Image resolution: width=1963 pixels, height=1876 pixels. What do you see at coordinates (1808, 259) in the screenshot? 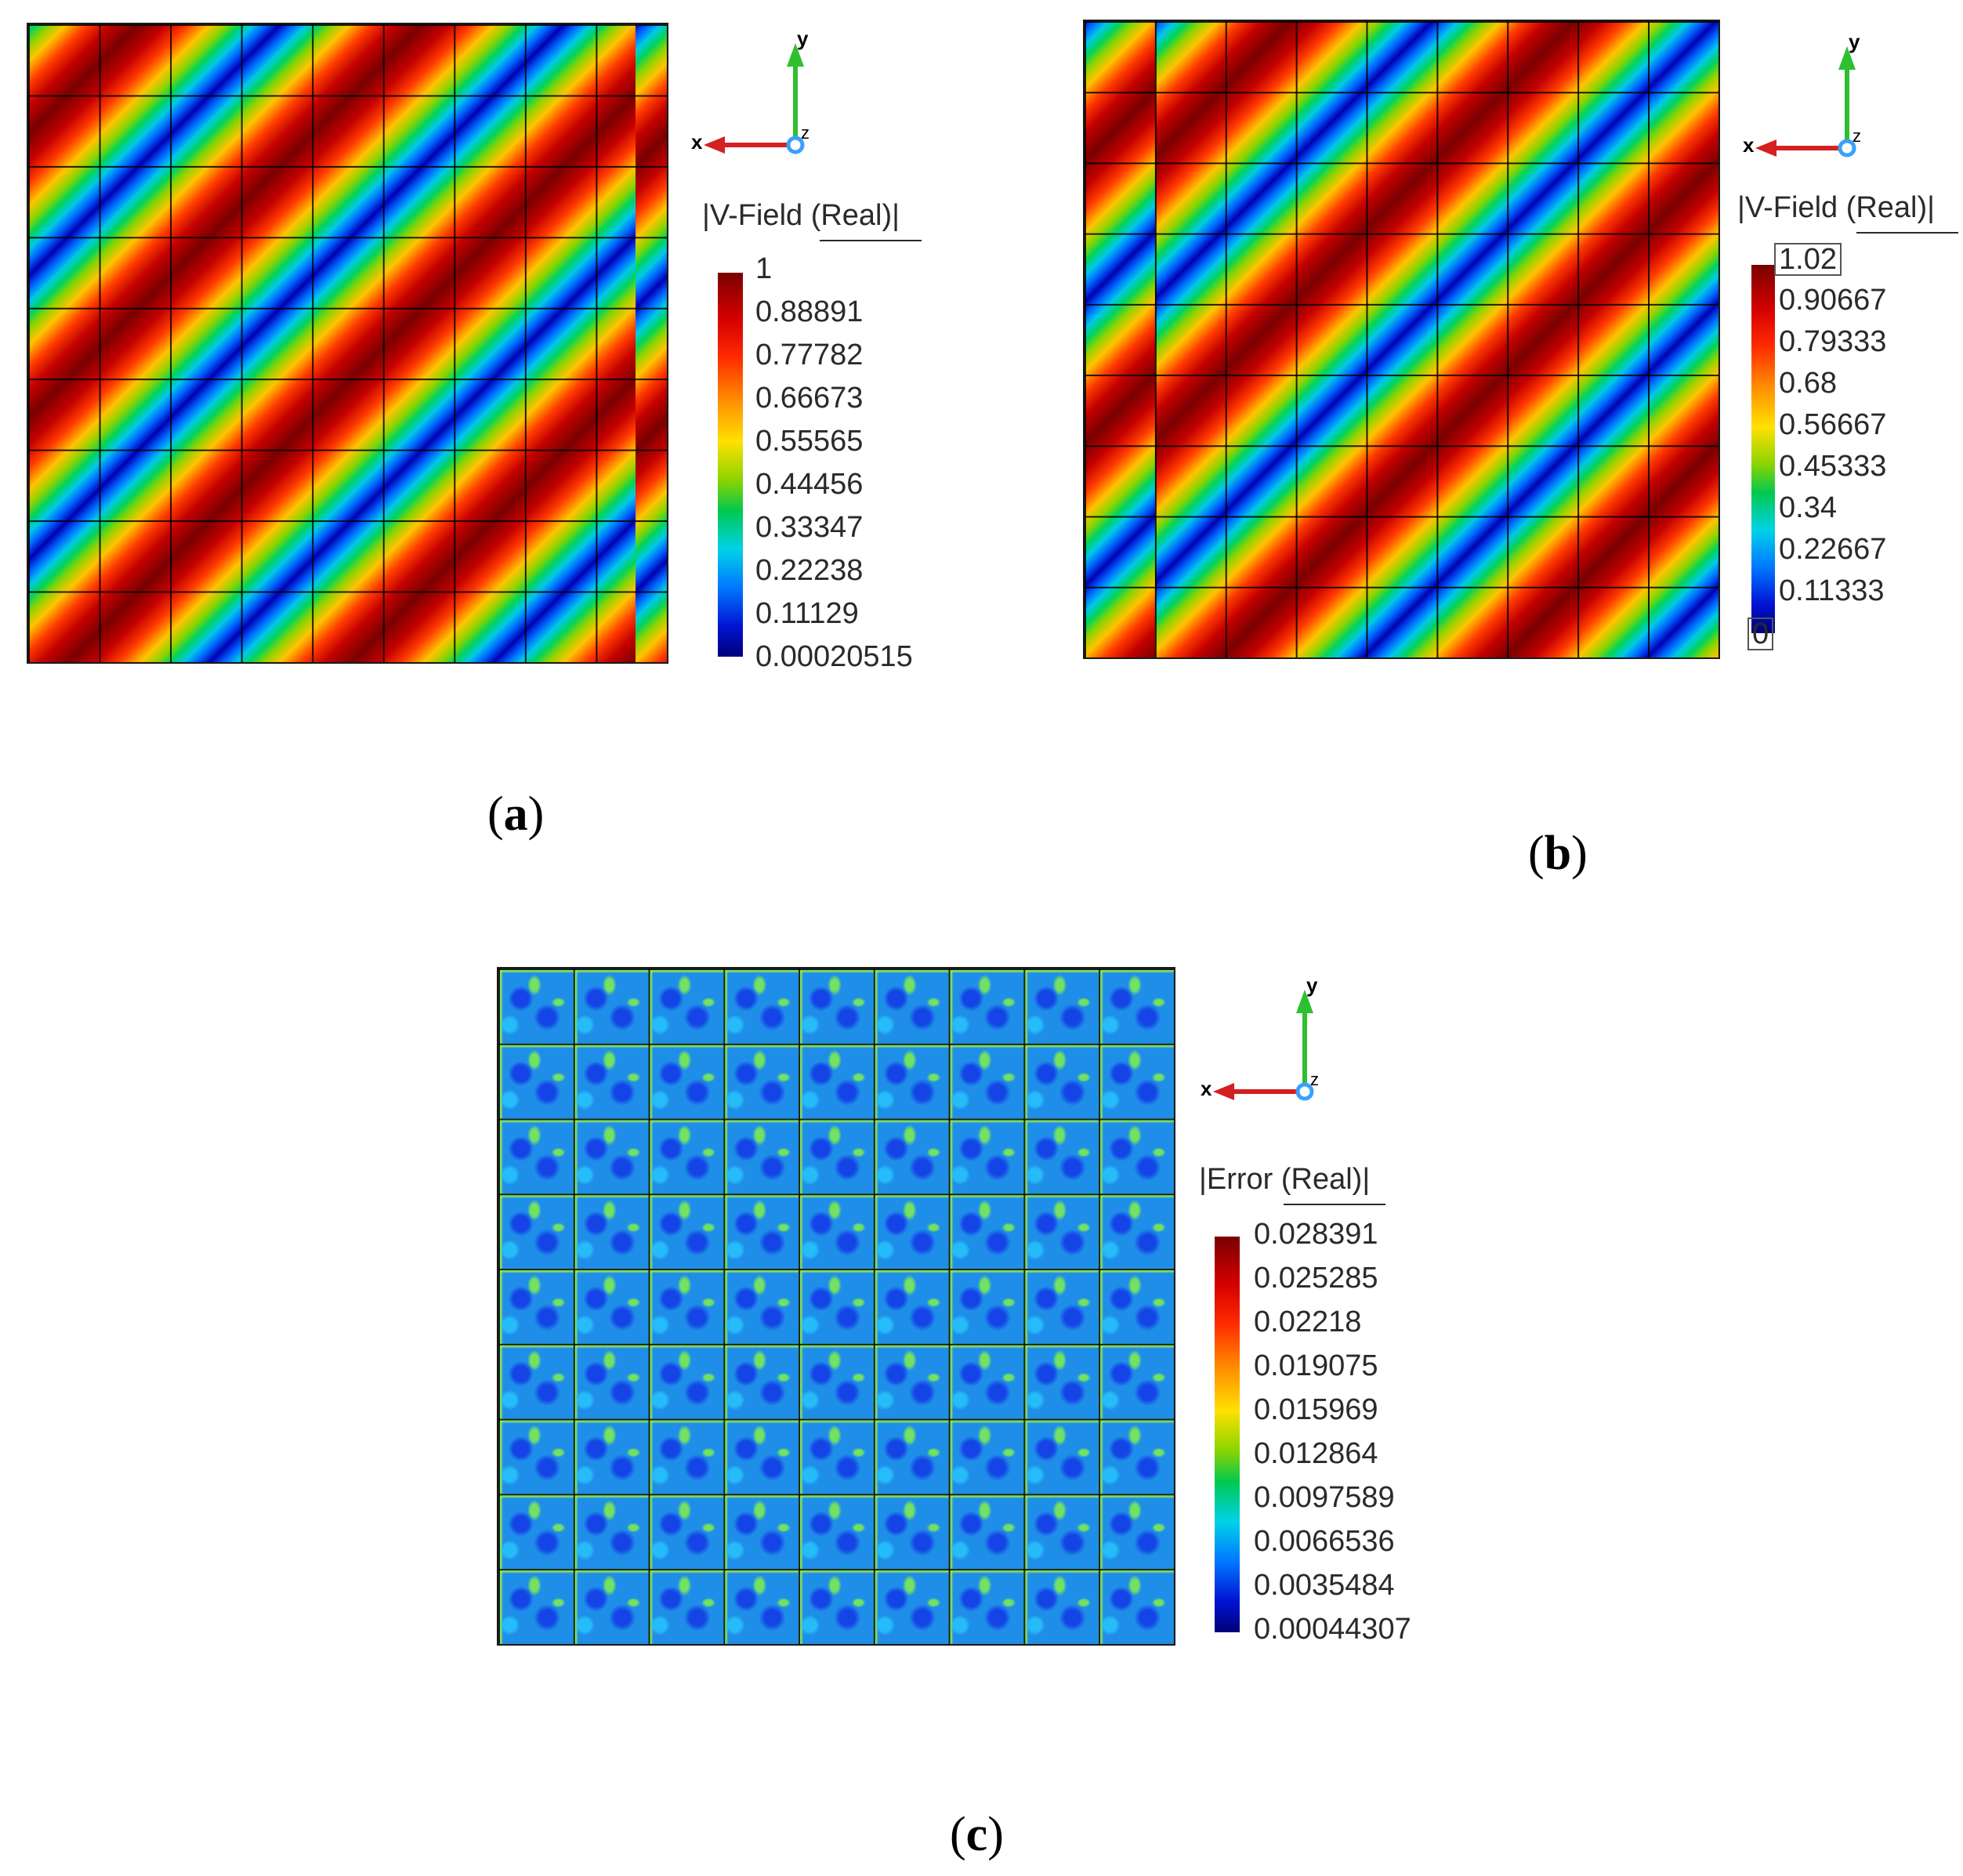
I see `tick-label: 1.02` at bounding box center [1808, 259].